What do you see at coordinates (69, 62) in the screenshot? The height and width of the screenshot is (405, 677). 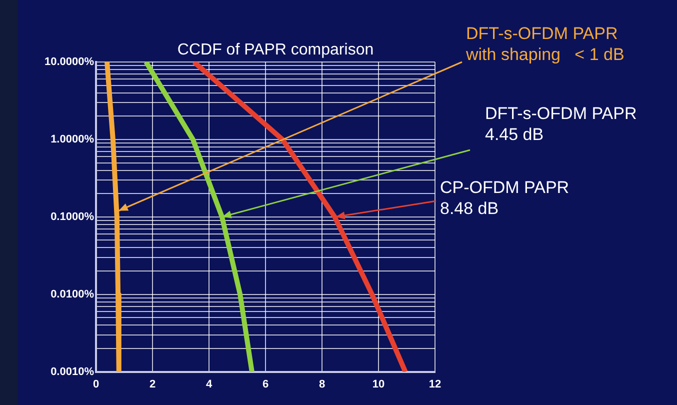 I see `y-tick-label: 10.0000%` at bounding box center [69, 62].